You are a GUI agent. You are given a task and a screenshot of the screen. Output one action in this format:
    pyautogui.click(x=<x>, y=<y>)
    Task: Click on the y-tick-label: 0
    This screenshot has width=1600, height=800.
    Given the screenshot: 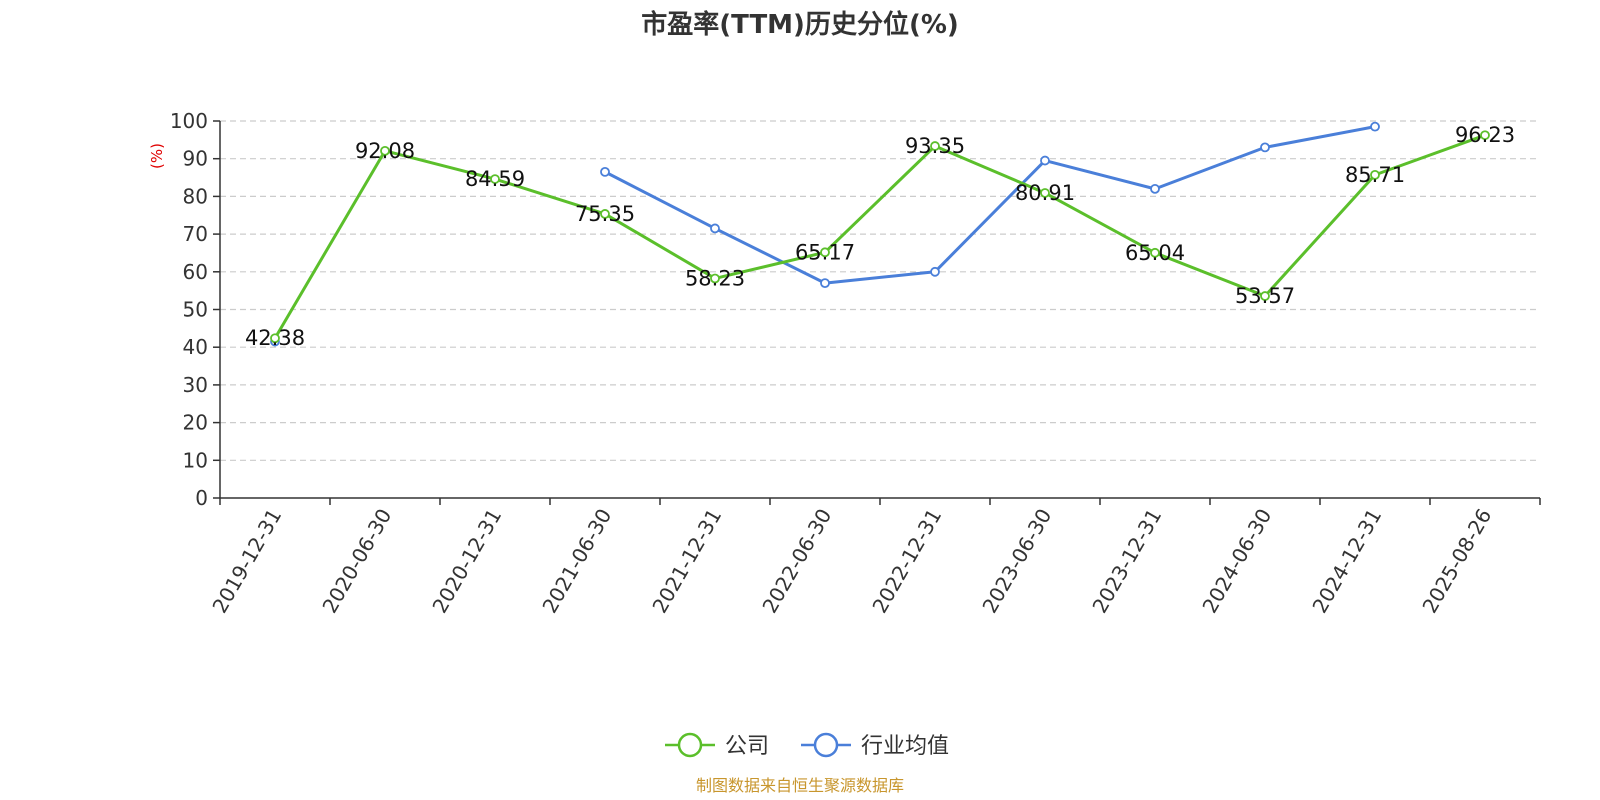 What is the action you would take?
    pyautogui.click(x=201, y=498)
    